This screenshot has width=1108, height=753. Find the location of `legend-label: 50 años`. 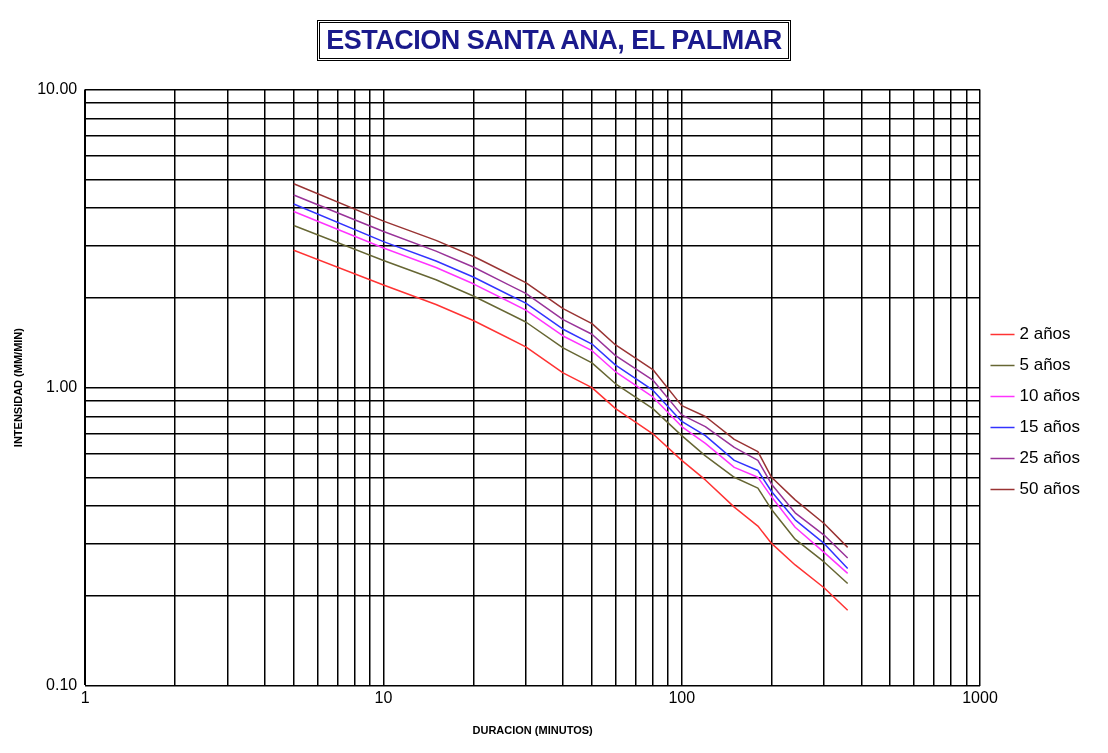

legend-label: 50 años is located at coordinates (1049, 489).